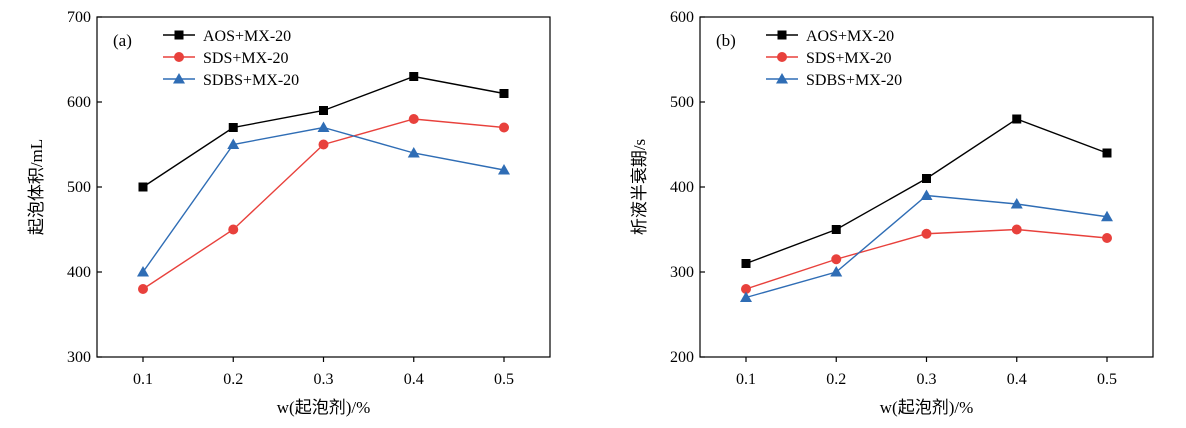 This screenshot has height=428, width=1186. What do you see at coordinates (726, 40) in the screenshot?
I see `panel-label: (b)` at bounding box center [726, 40].